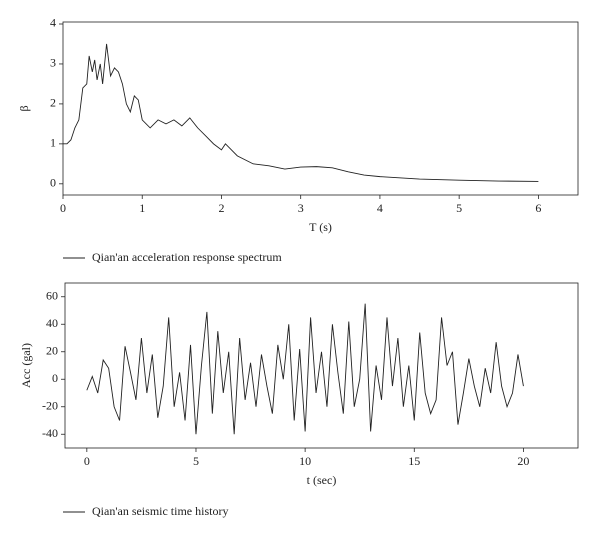 Image resolution: width=600 pixels, height=540 pixels. Describe the element at coordinates (53, 143) in the screenshot. I see `y-tick-label: 1` at that location.